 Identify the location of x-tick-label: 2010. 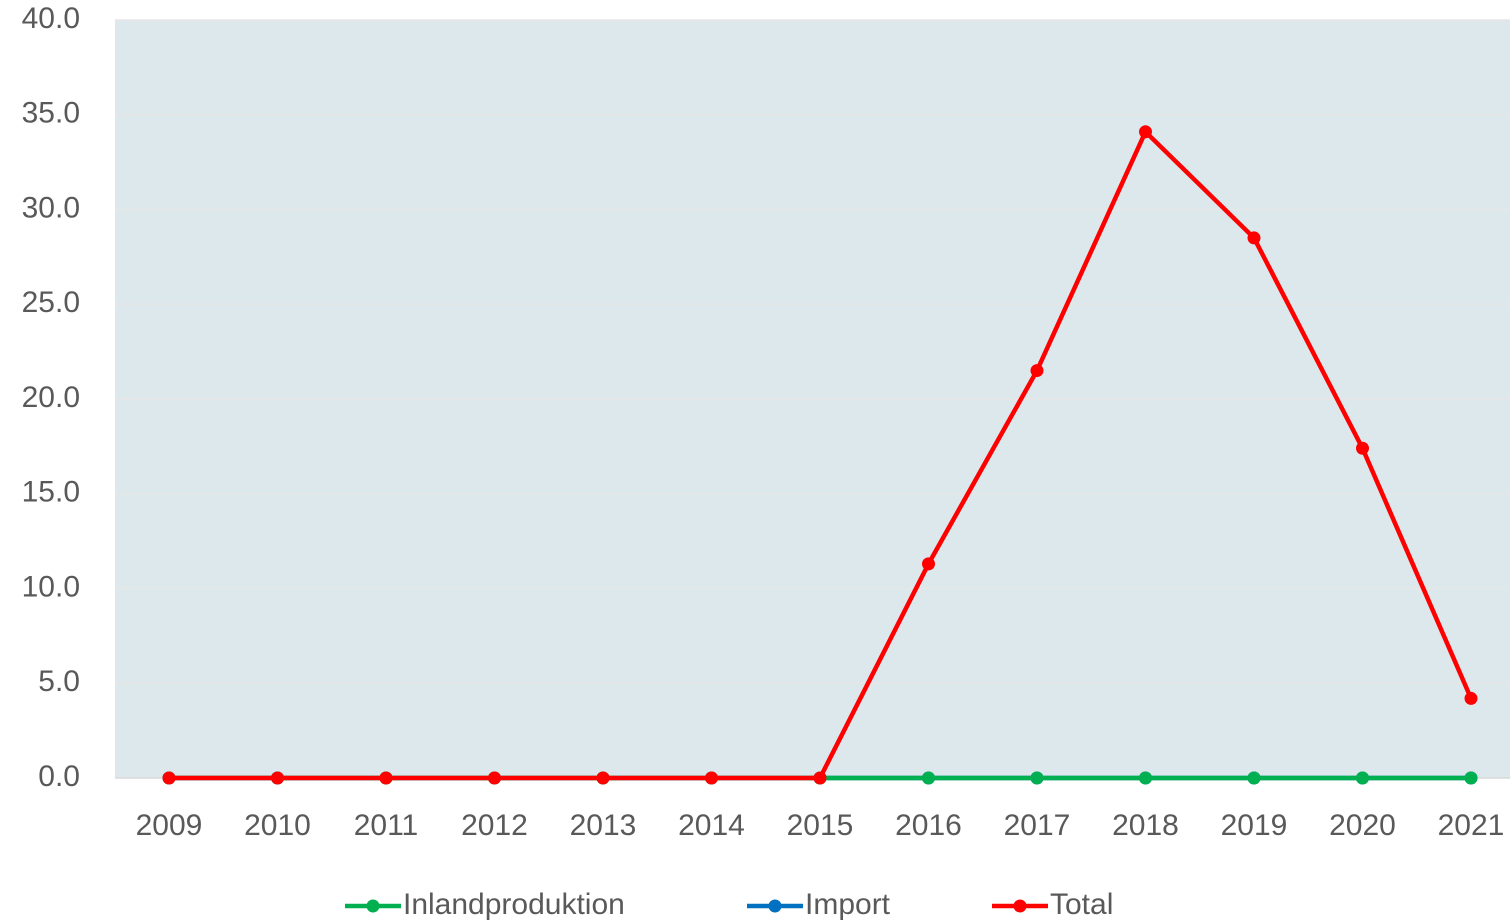
(277, 825).